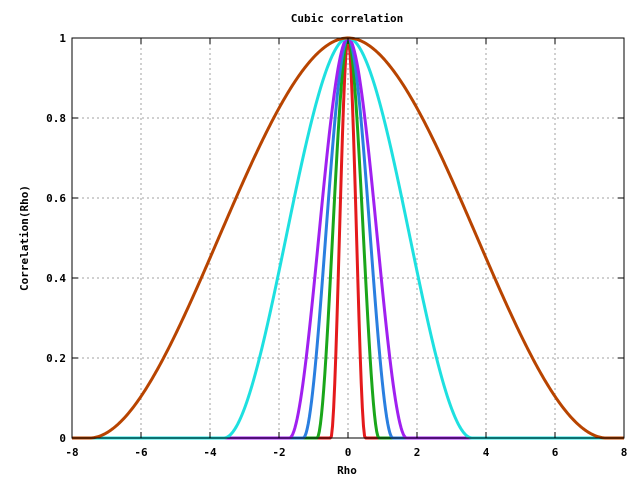  What do you see at coordinates (56, 278) in the screenshot?
I see `y-tick-label: 0.4` at bounding box center [56, 278].